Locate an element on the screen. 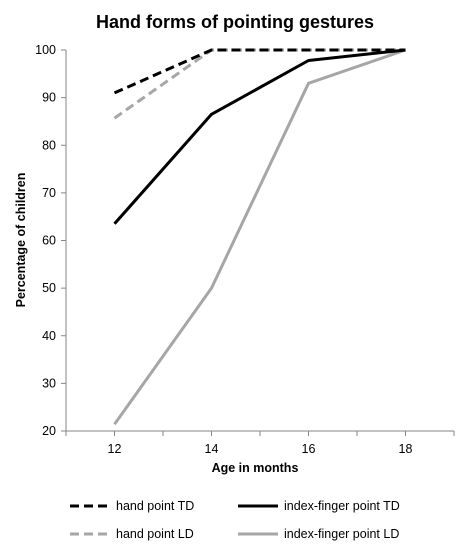  y-tick-label: 80 is located at coordinates (49, 145).